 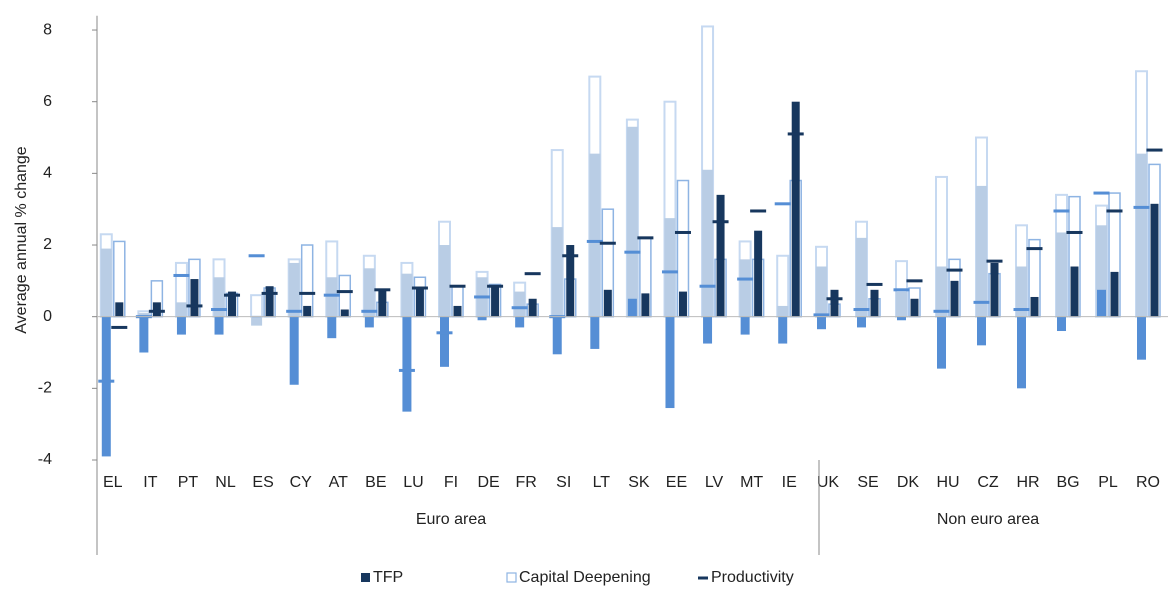 I want to click on x-tick-label: BE, so click(x=375, y=482).